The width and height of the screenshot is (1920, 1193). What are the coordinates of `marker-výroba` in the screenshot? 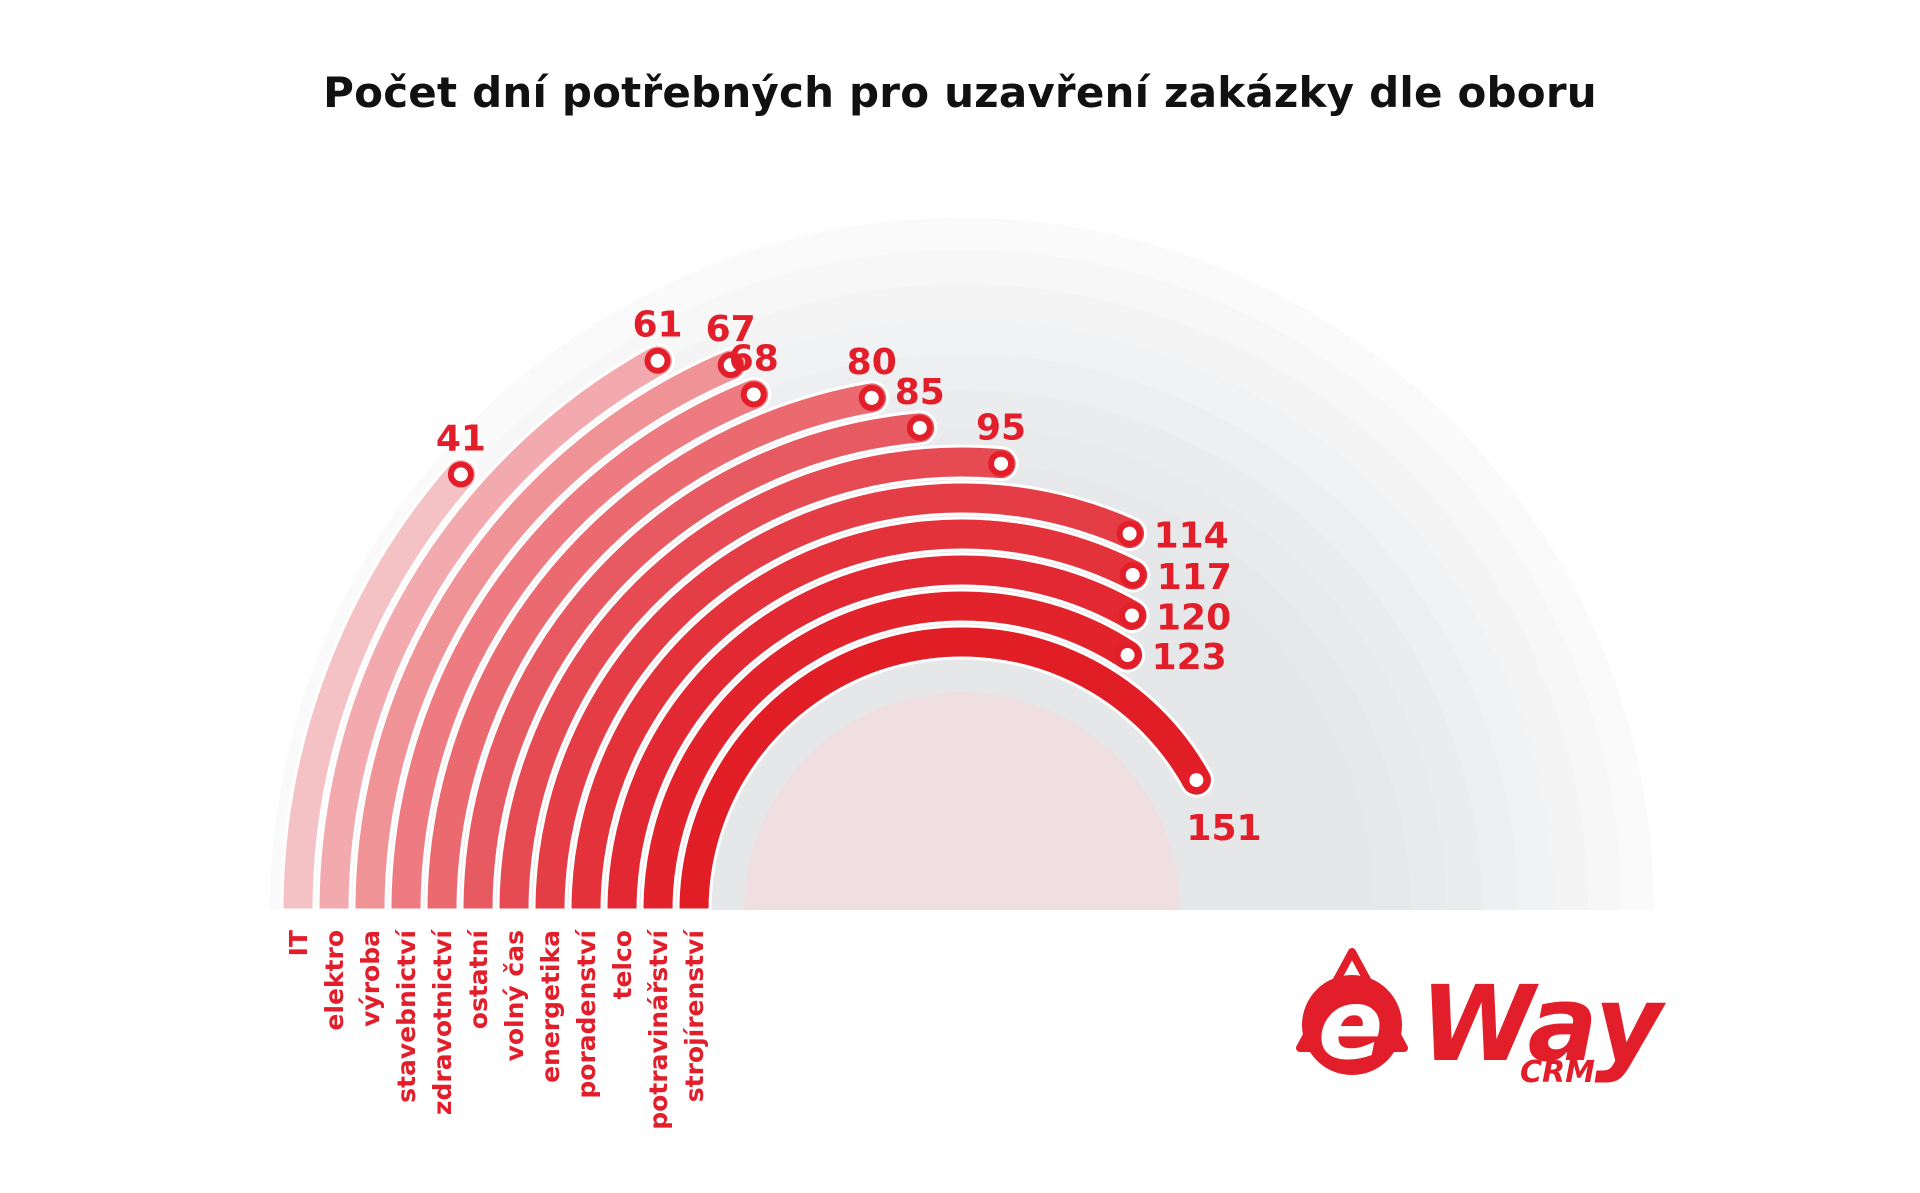 It's located at (730, 365).